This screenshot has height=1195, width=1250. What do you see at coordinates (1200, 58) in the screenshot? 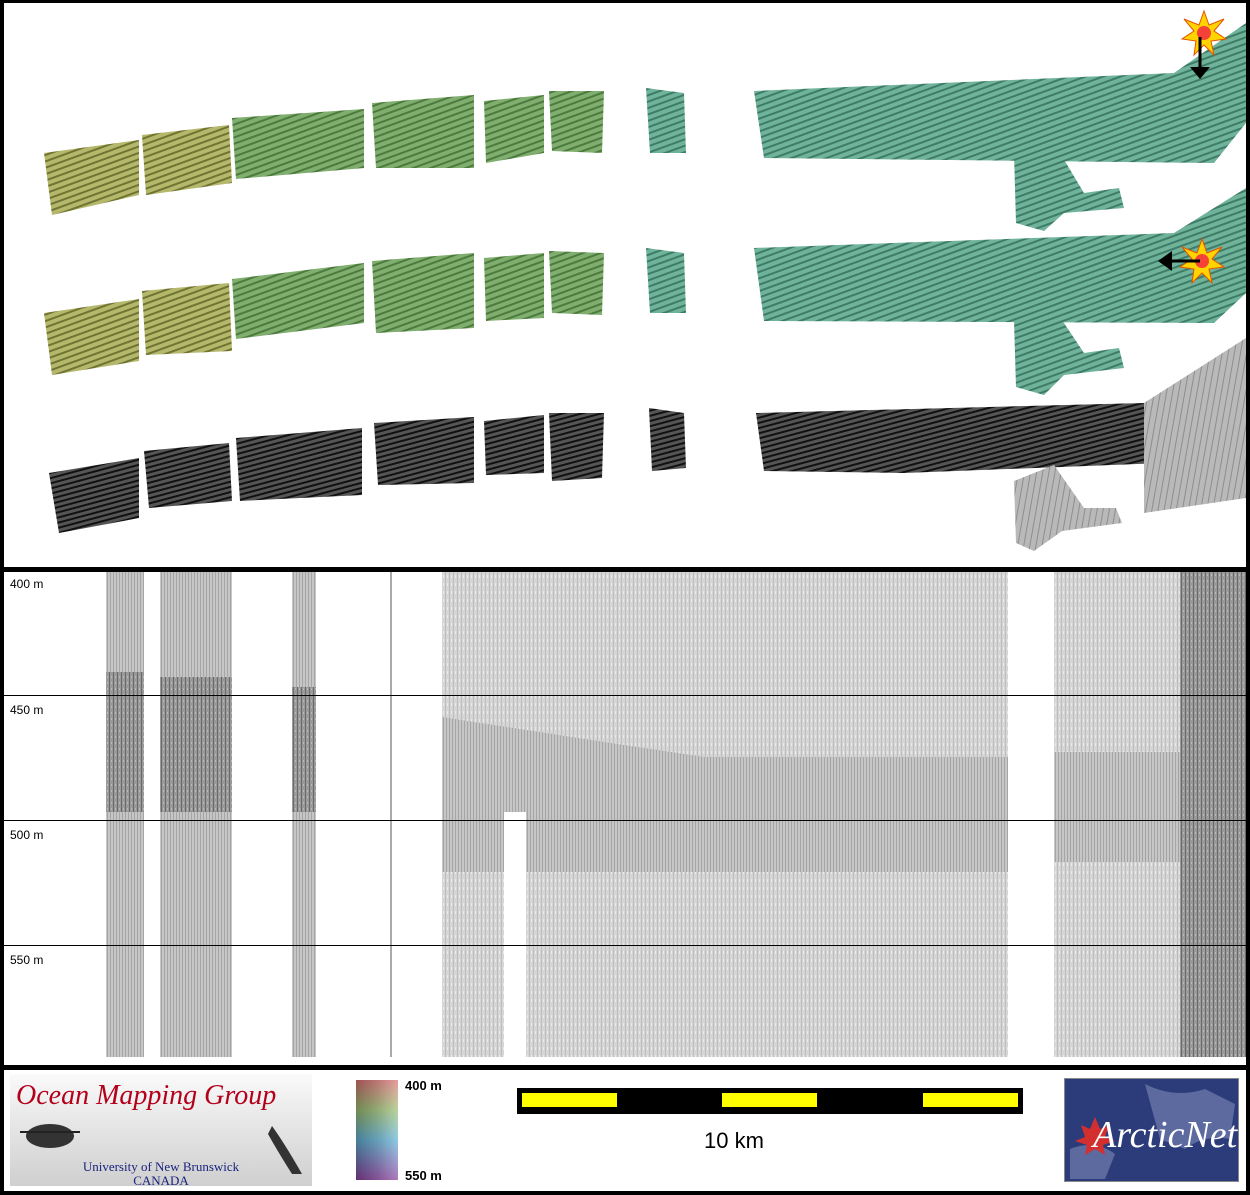
I see `arrow-down-icon` at bounding box center [1200, 58].